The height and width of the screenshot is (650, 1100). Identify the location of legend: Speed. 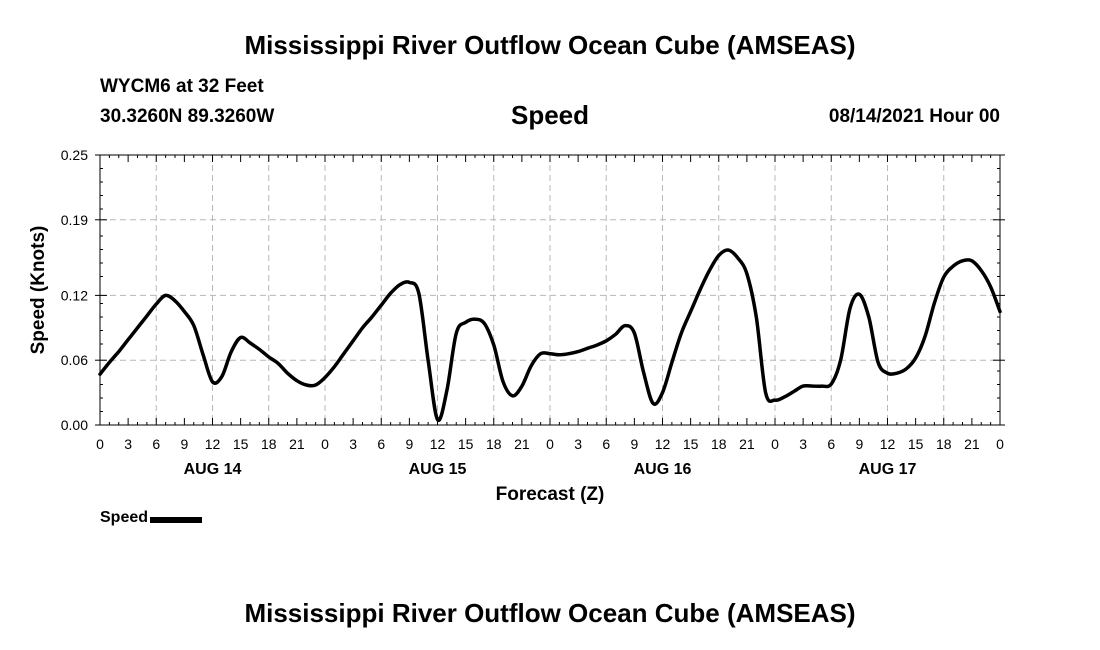
(151, 518).